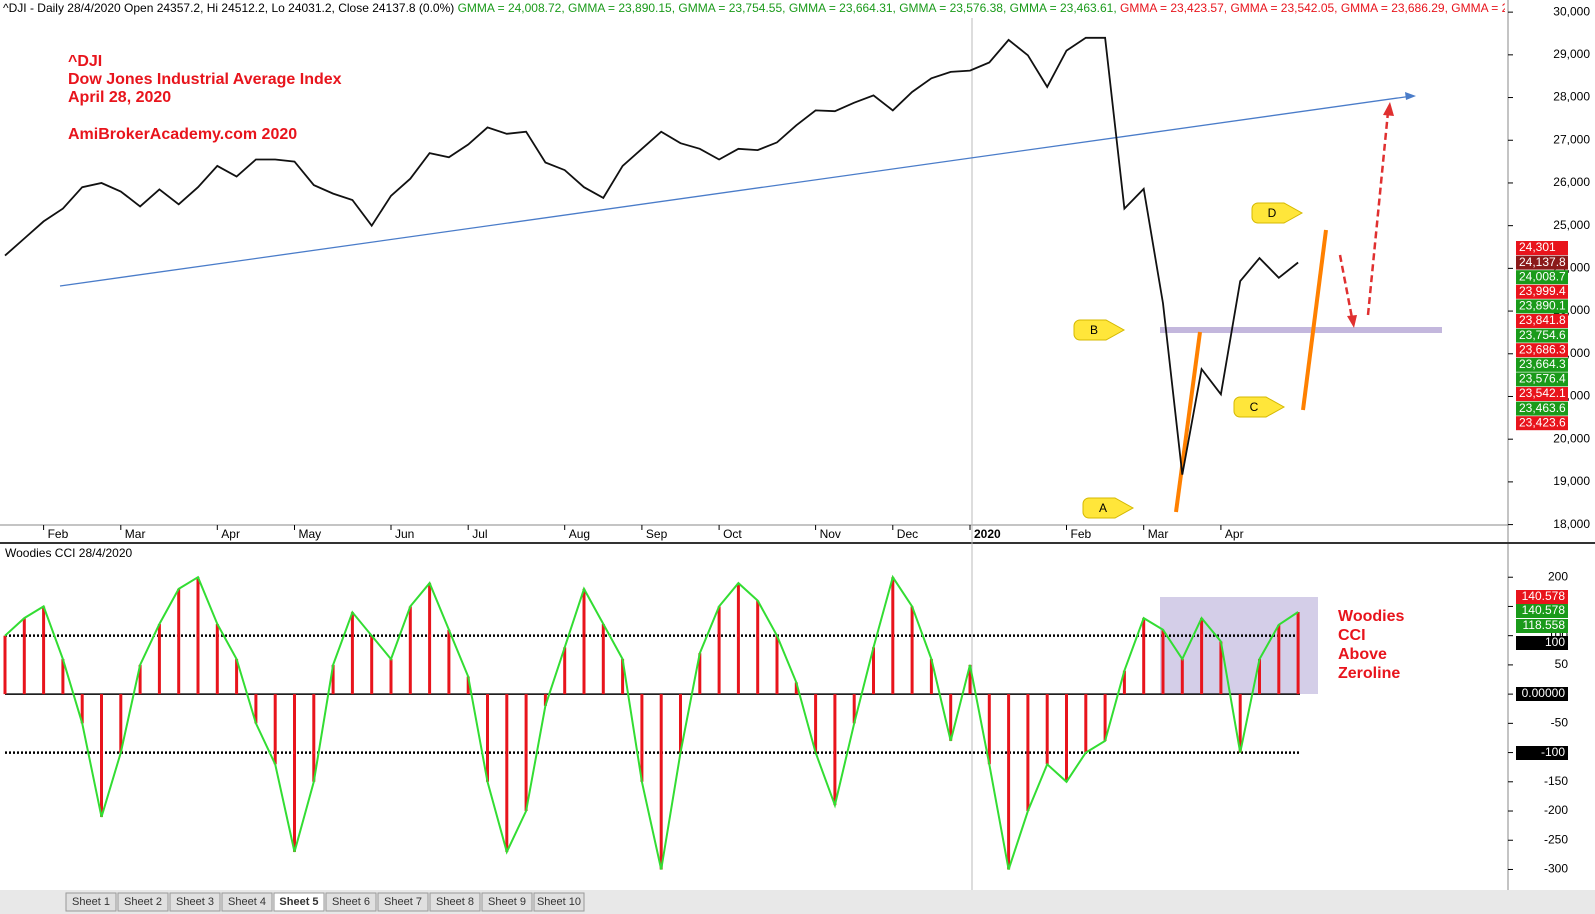  I want to click on title-line: ^DJI, so click(85, 61).